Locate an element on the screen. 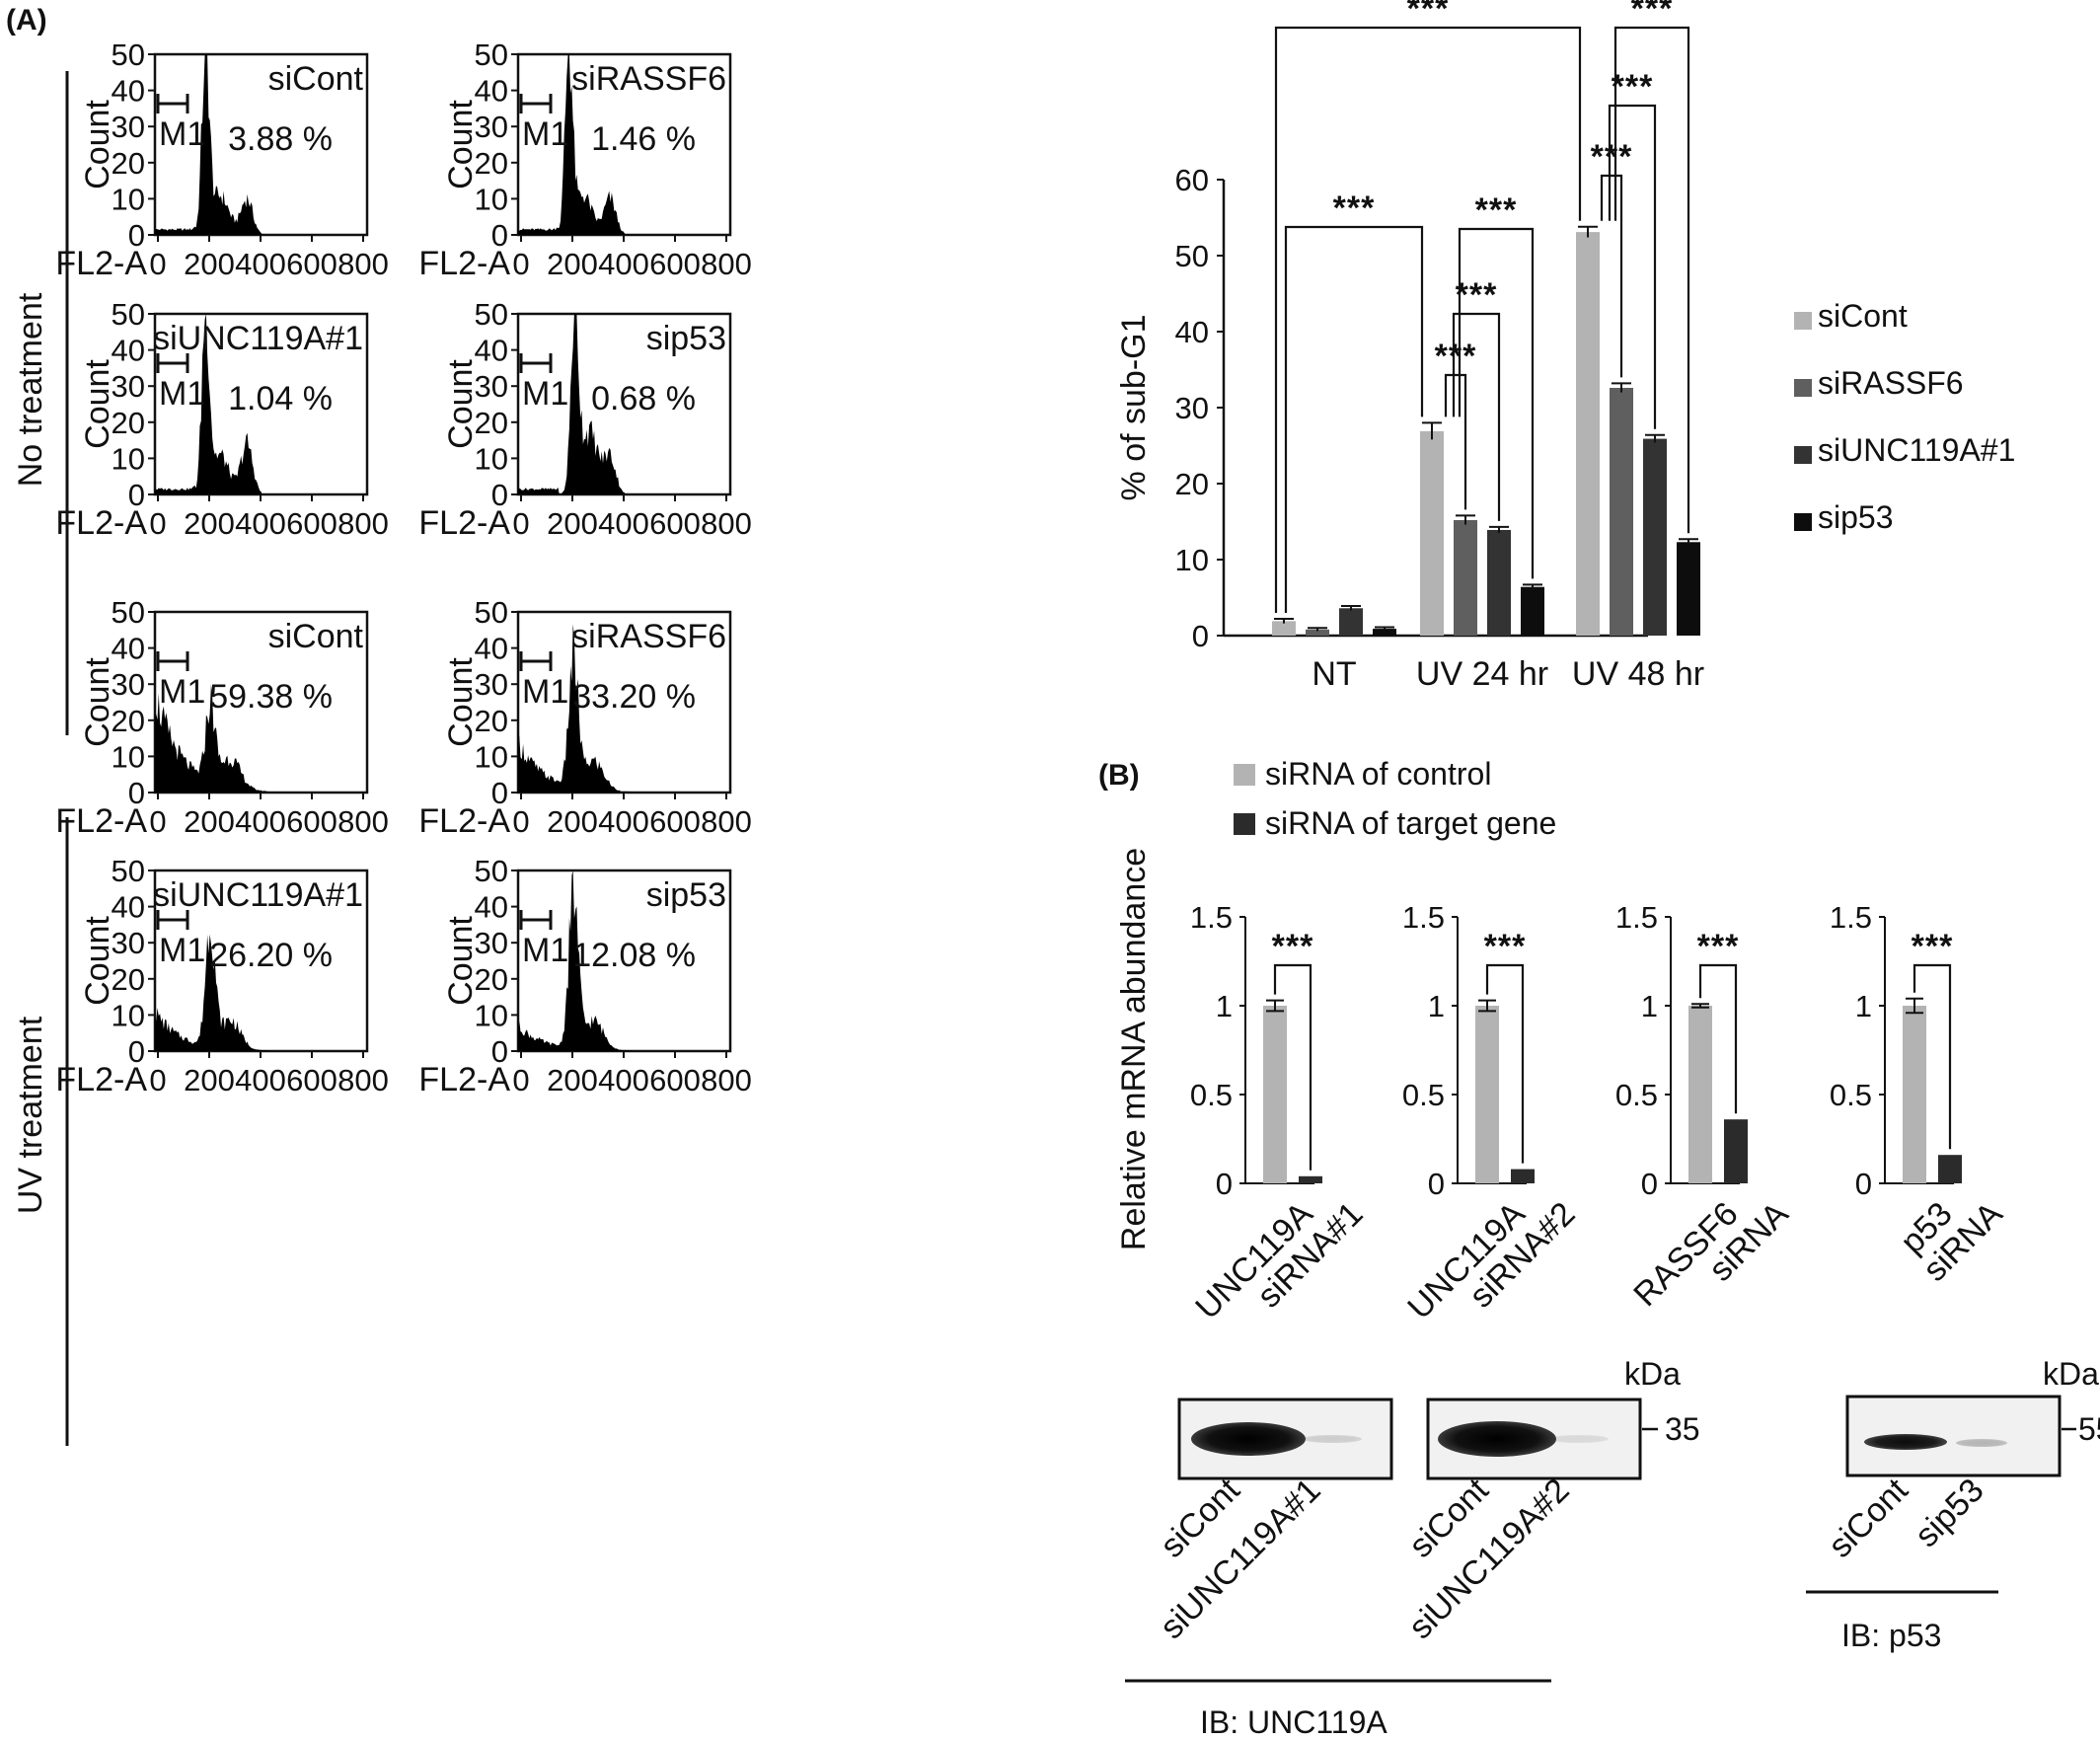  mrna-legend-control: siRNA of control is located at coordinates (1378, 774).